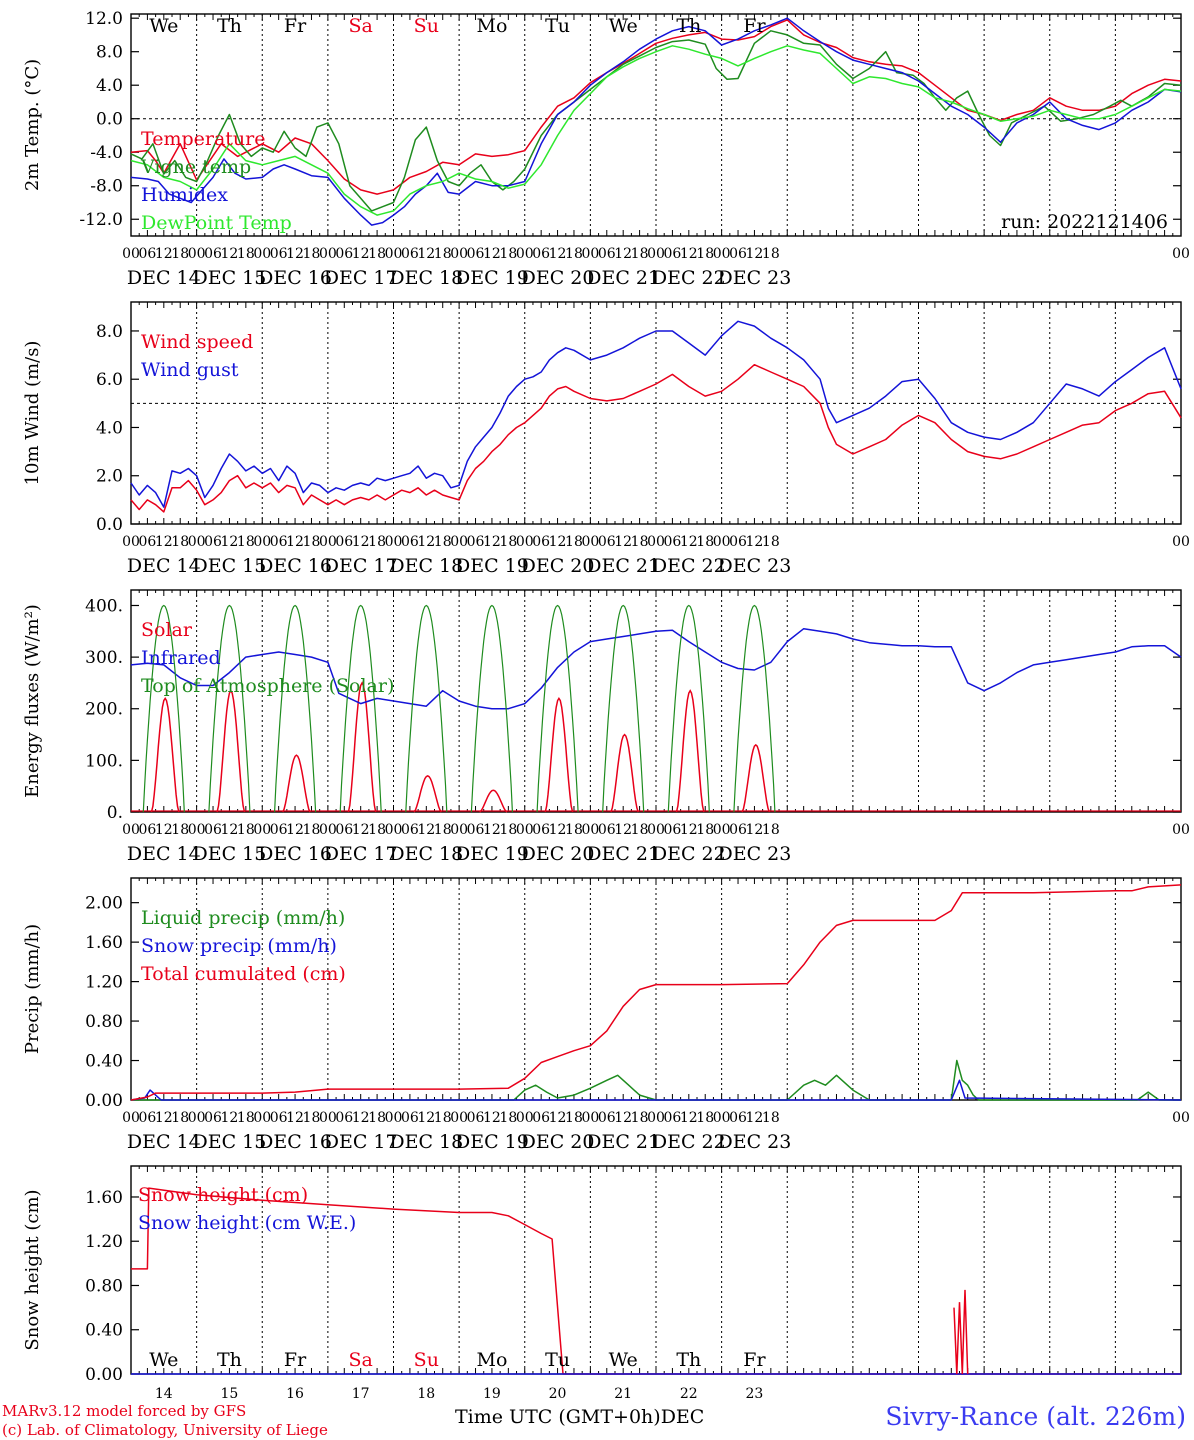 The width and height of the screenshot is (1194, 1440). What do you see at coordinates (492, 1394) in the screenshot?
I see `day-number-label: 19` at bounding box center [492, 1394].